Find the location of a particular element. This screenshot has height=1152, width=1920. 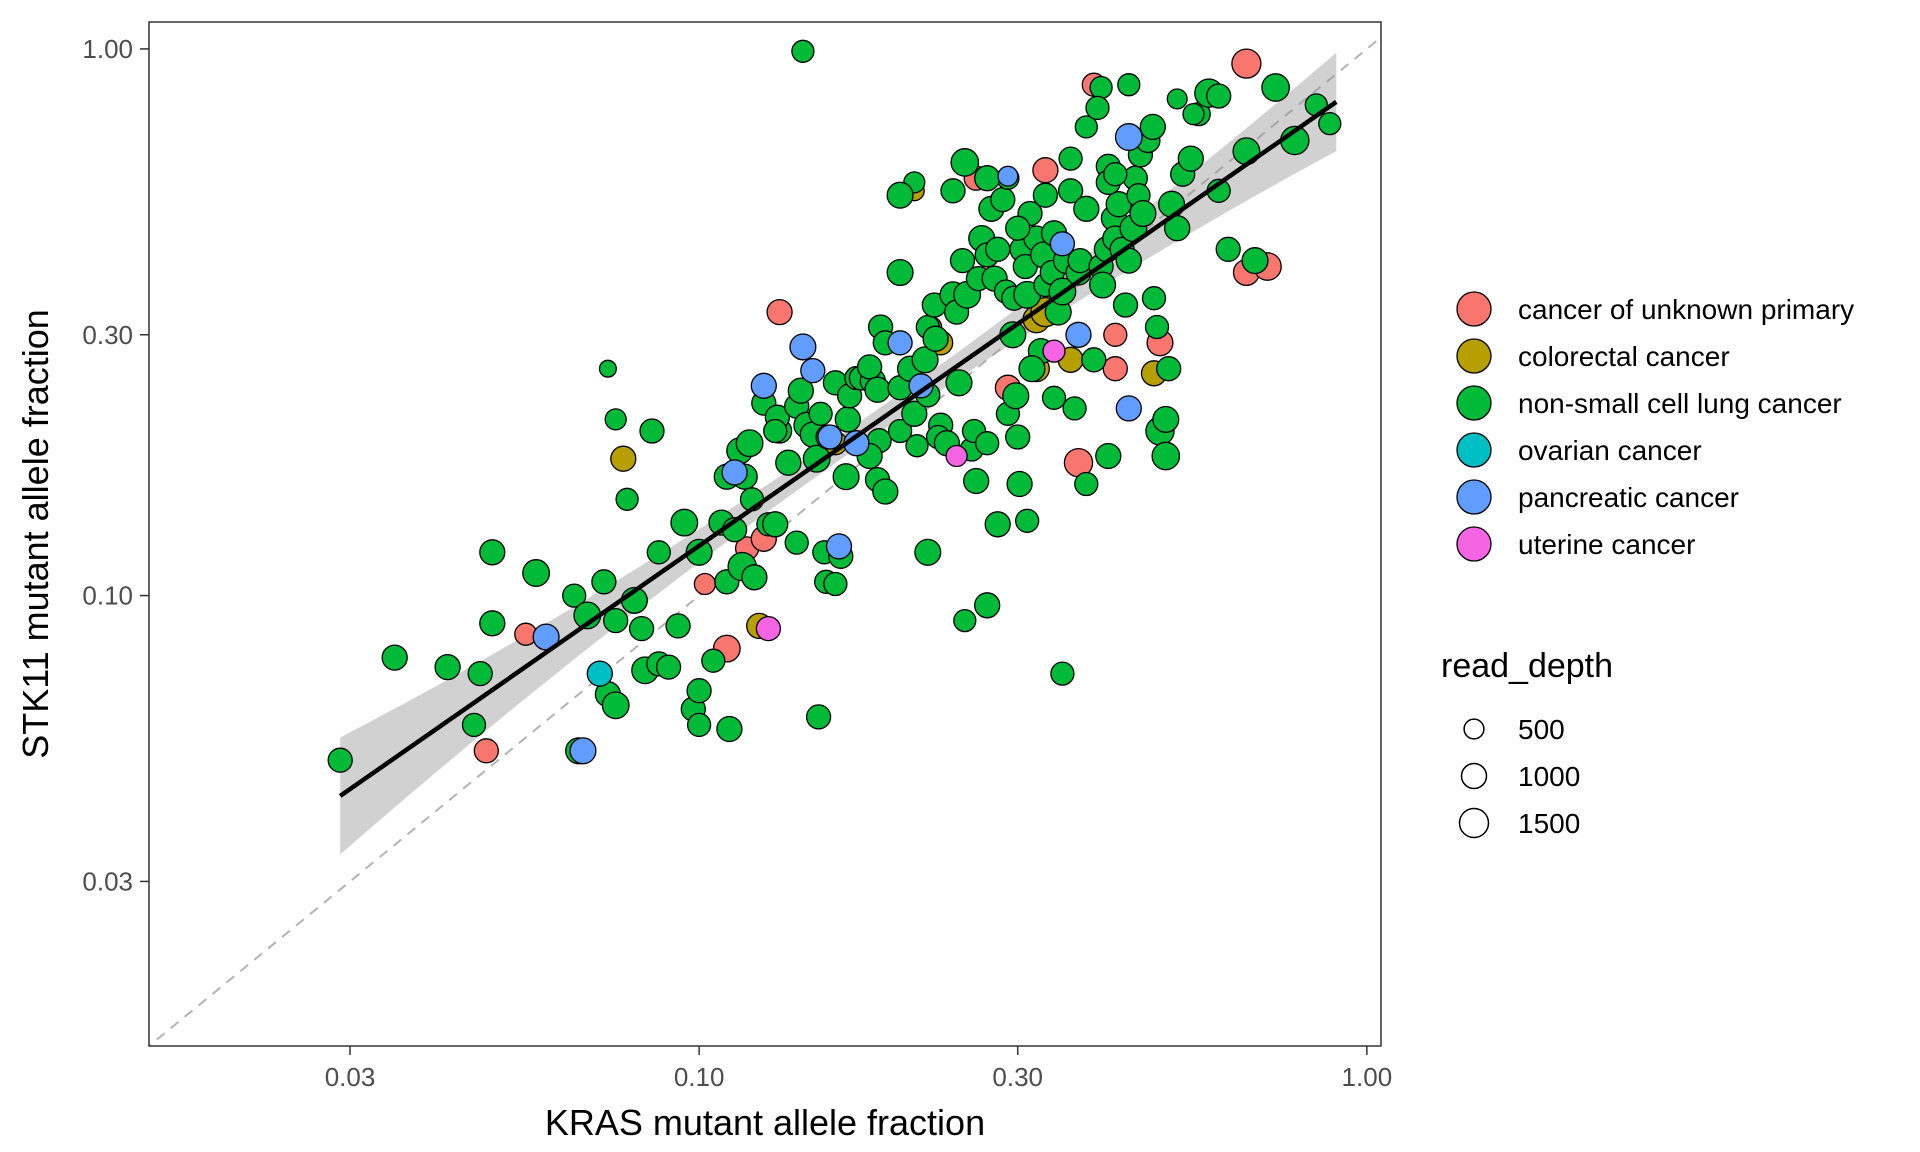

size-legend-title: read_depth is located at coordinates (1527, 666).